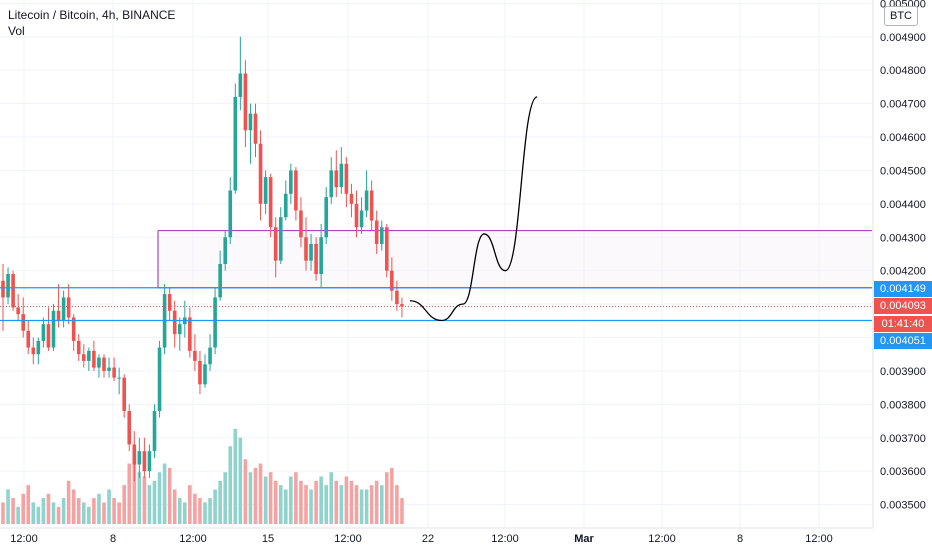 The image size is (932, 555). I want to click on level-layer, so click(436, 304).